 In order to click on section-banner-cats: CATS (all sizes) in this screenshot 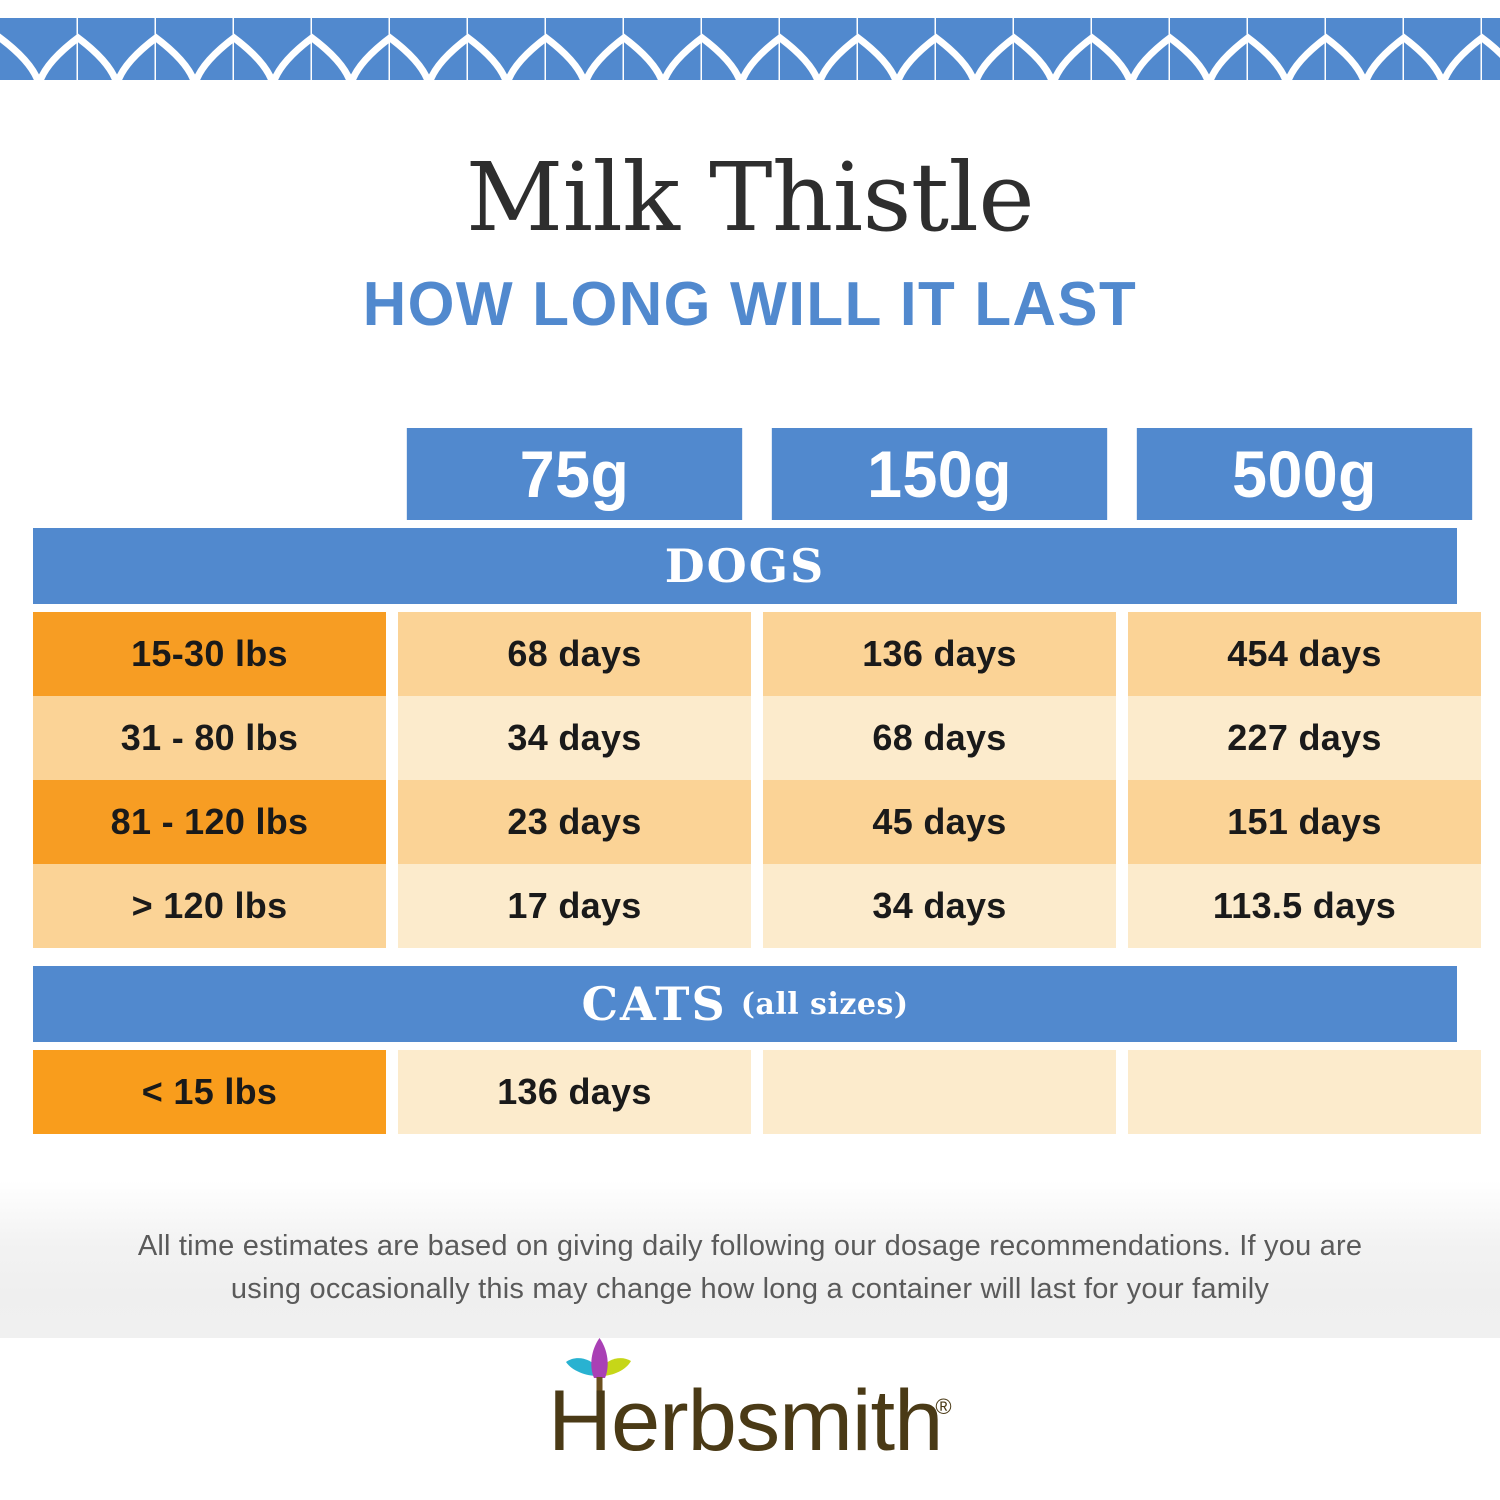, I will do `click(745, 1004)`.